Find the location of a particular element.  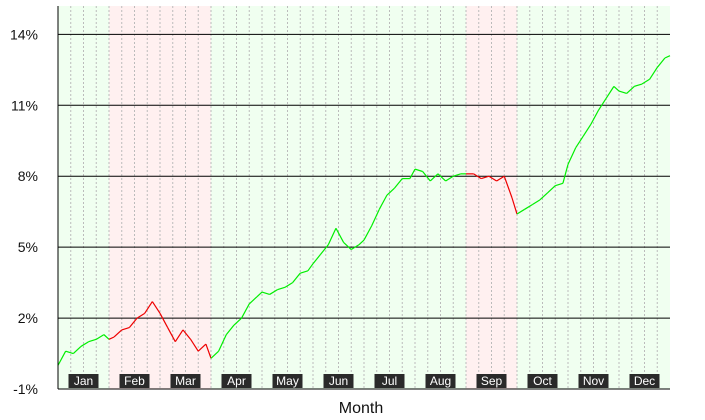

month-labels: Jan Feb Mar Apr May Jun Jul Aug Sep Oct Nov Dec is located at coordinates (364, 381).